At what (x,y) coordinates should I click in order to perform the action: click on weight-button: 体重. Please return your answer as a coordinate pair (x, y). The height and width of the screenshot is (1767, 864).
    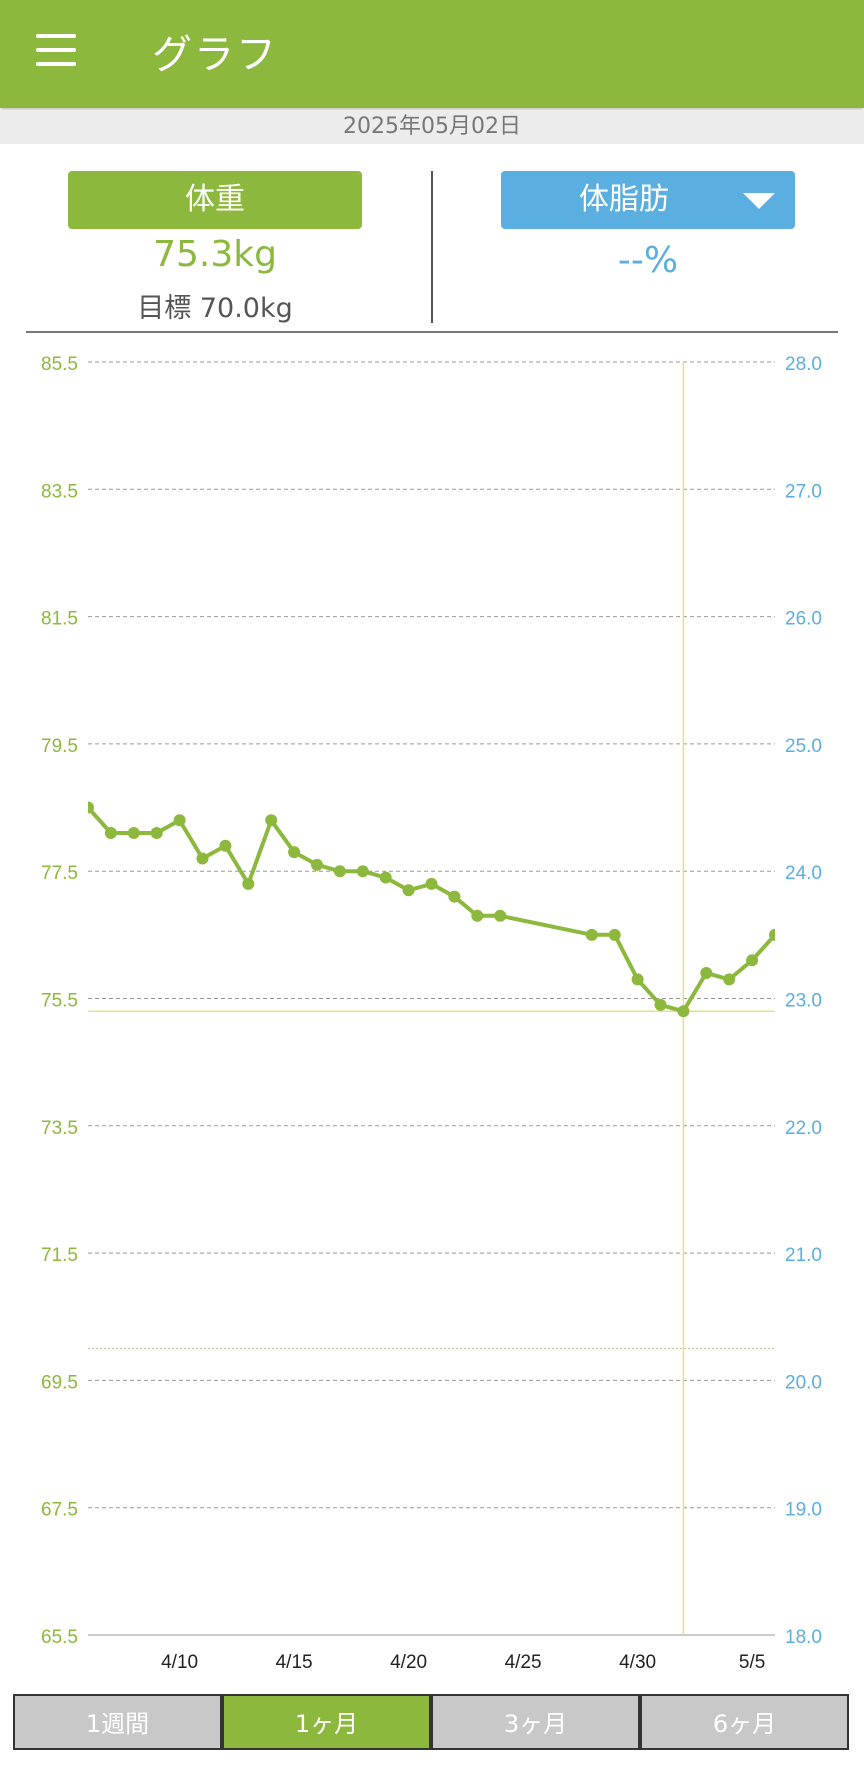
    Looking at the image, I should click on (215, 200).